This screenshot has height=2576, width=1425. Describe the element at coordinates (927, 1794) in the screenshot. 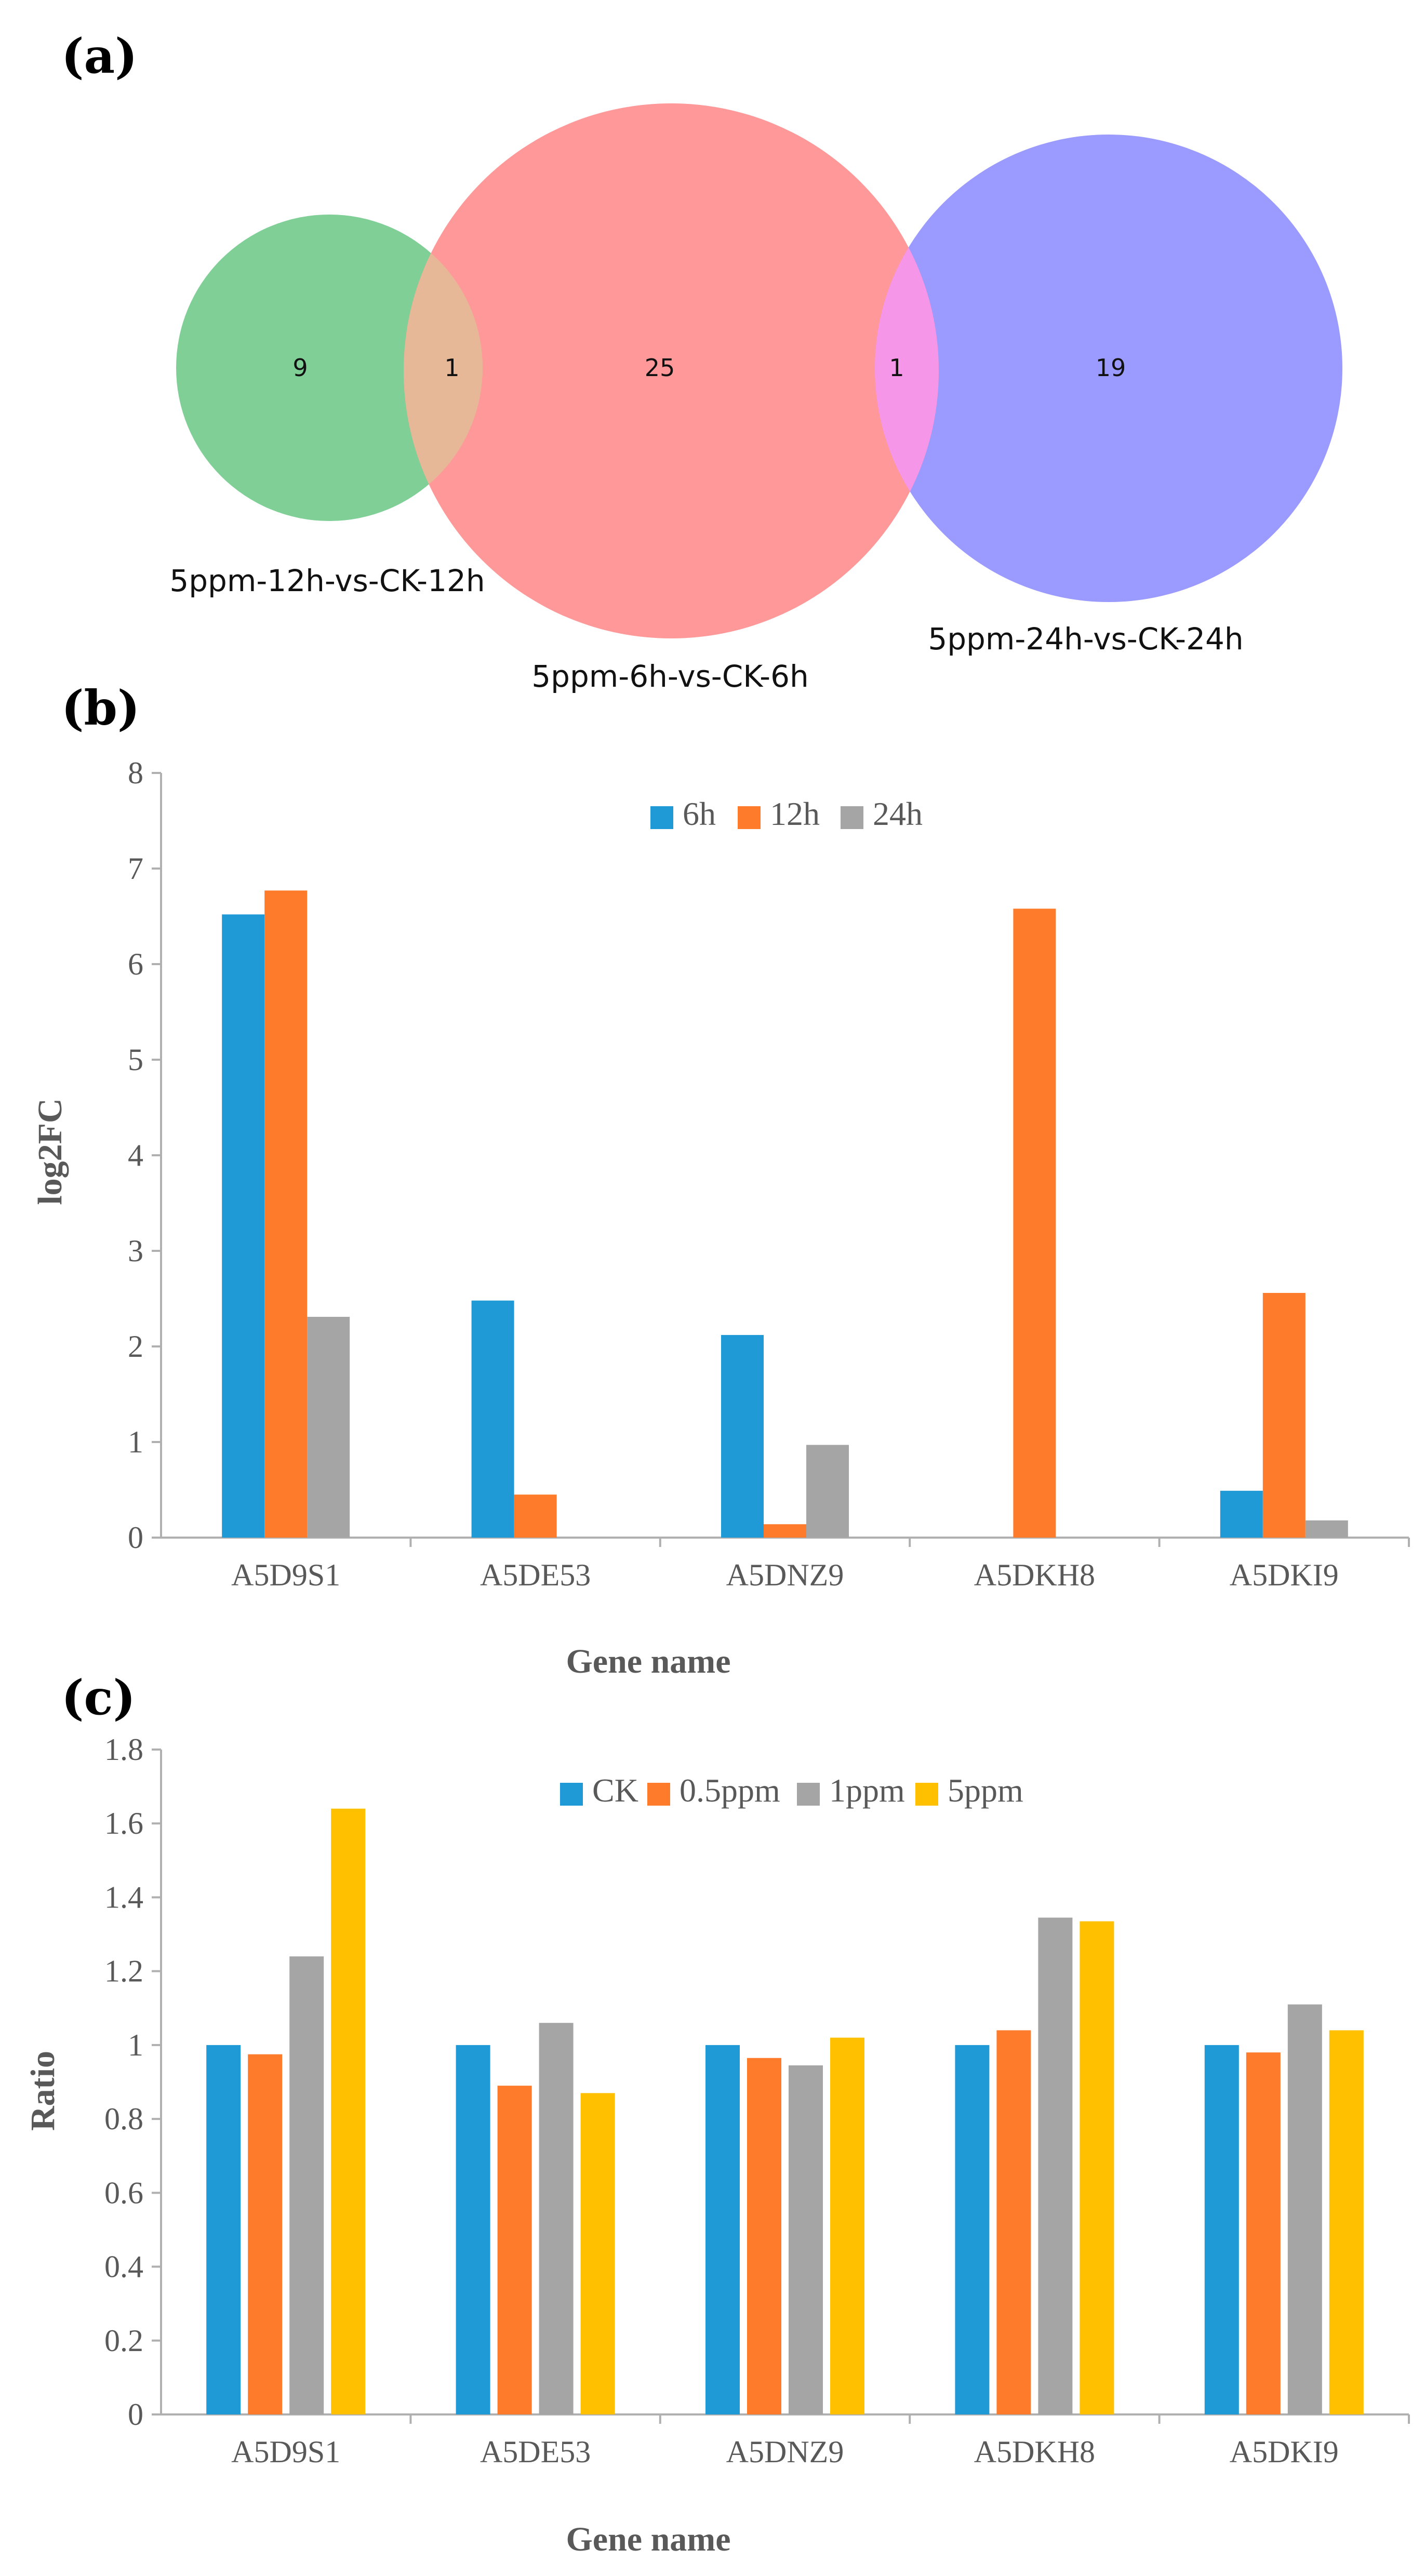

I see `legend-swatch-5ppm` at that location.